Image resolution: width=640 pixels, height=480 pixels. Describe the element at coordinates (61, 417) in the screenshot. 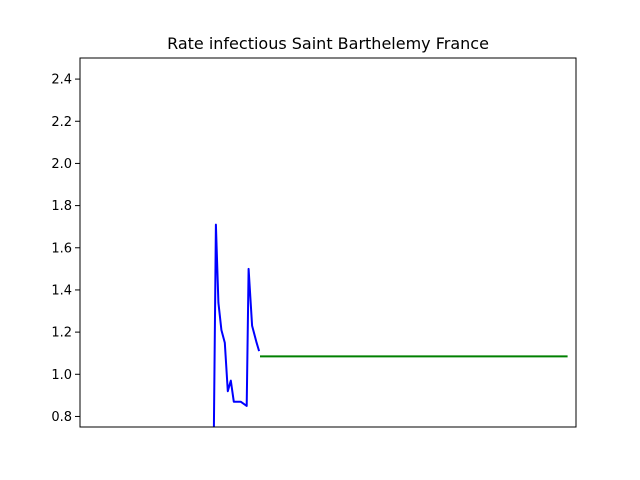

I see `y-tick-label: 0.8` at that location.